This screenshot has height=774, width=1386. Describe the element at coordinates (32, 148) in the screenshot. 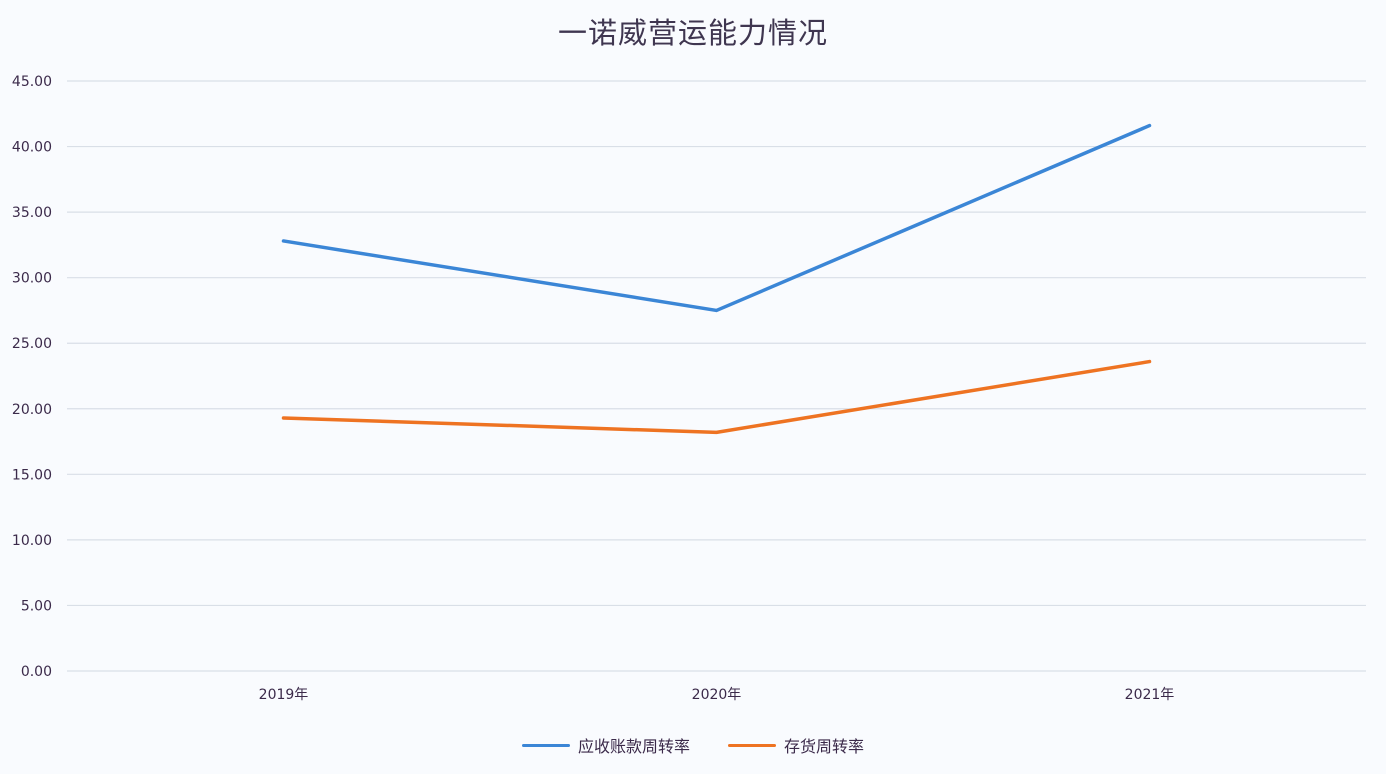

I see `y-tick-label: 40.00` at that location.